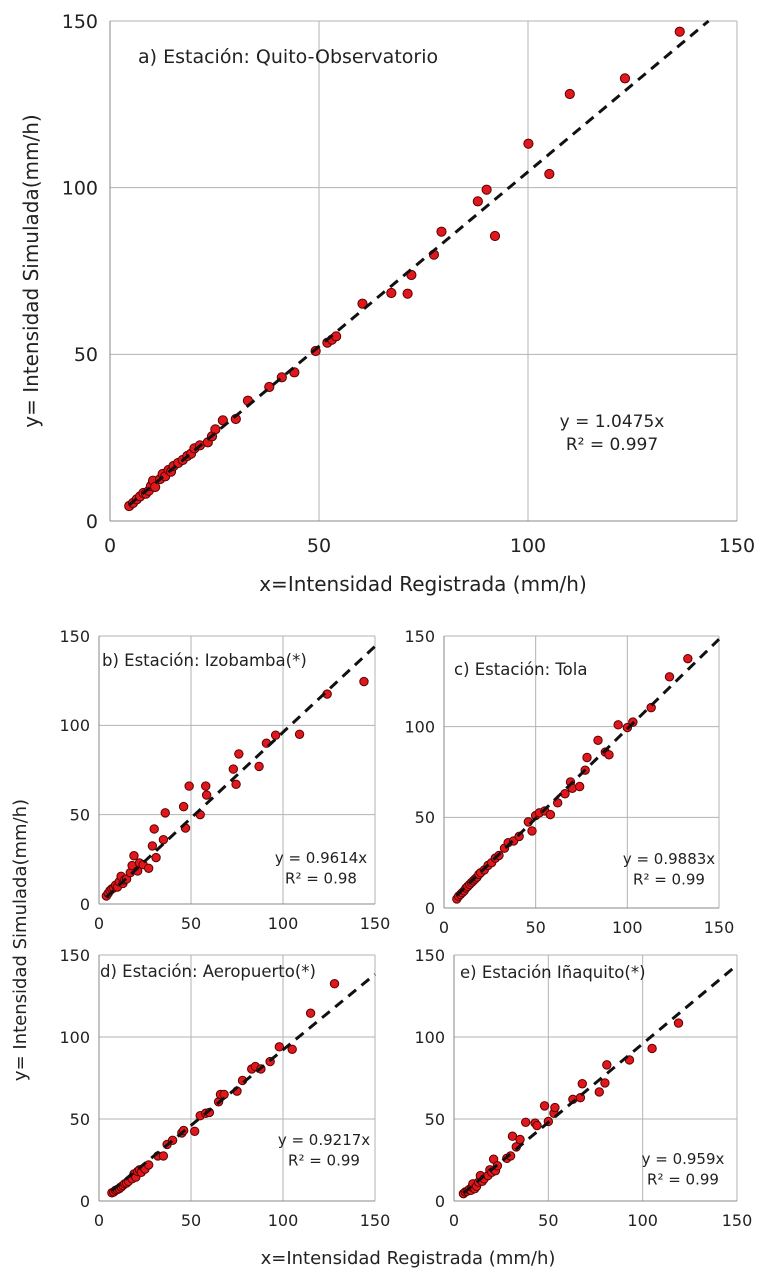 The height and width of the screenshot is (1283, 768). What do you see at coordinates (288, 57) in the screenshot?
I see `chart-title: a) Estación: Quito-Observatorio` at bounding box center [288, 57].